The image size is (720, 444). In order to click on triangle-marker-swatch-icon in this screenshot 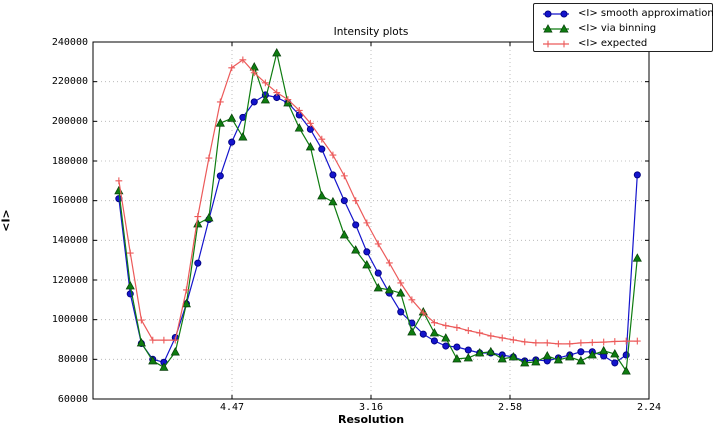, I will do `click(556, 27)`.